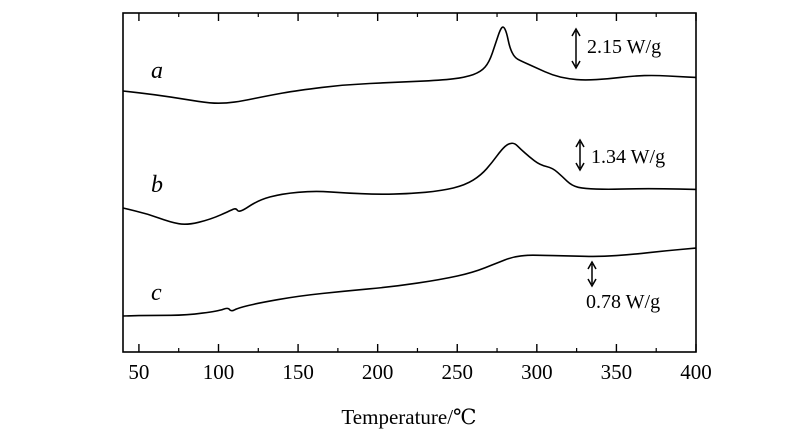 The width and height of the screenshot is (800, 442). Describe the element at coordinates (219, 372) in the screenshot. I see `x-tick-label: 100` at that location.